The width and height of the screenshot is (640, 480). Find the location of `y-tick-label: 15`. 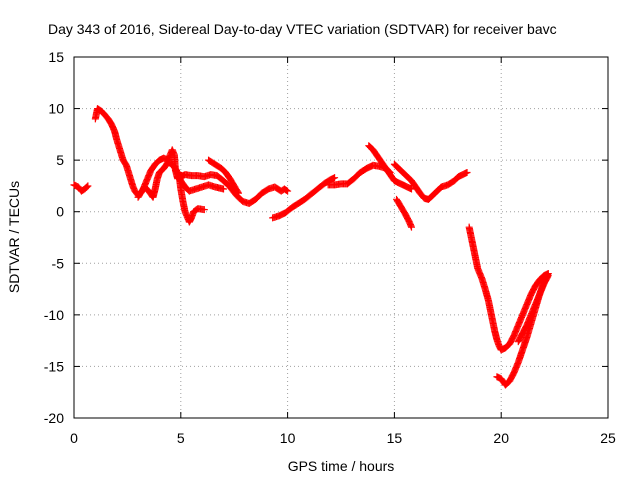

y-tick-label: 15 is located at coordinates (56, 57).